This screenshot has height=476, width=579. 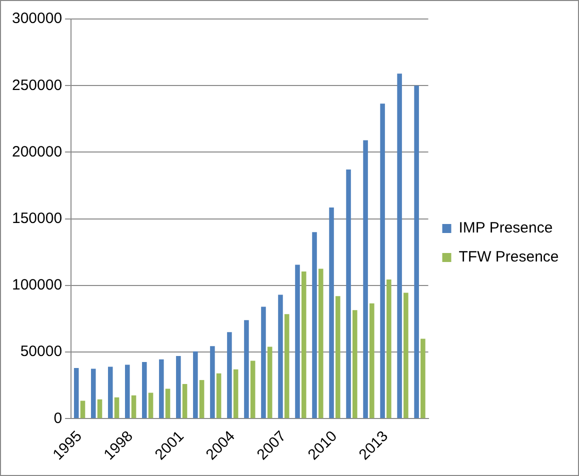 What do you see at coordinates (37, 85) in the screenshot?
I see `y-tick-label: 250000` at bounding box center [37, 85].